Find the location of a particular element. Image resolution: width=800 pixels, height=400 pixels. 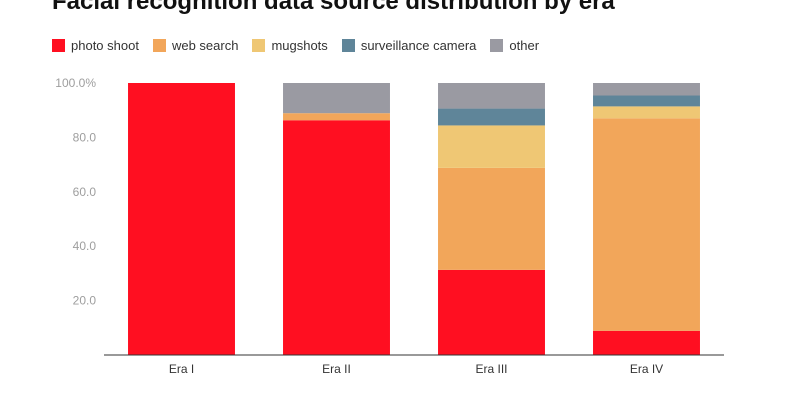

bar-era-ii-other is located at coordinates (336, 98).